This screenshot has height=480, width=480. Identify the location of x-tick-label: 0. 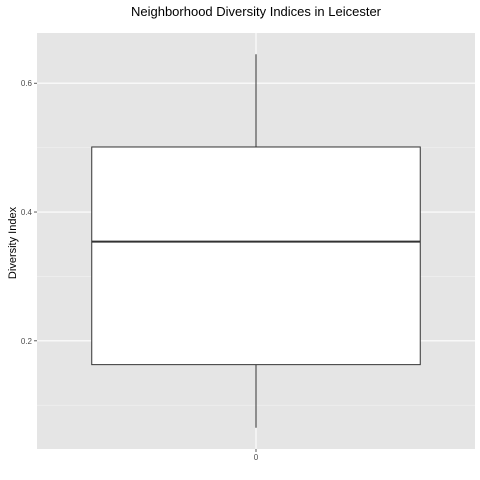
(256, 457).